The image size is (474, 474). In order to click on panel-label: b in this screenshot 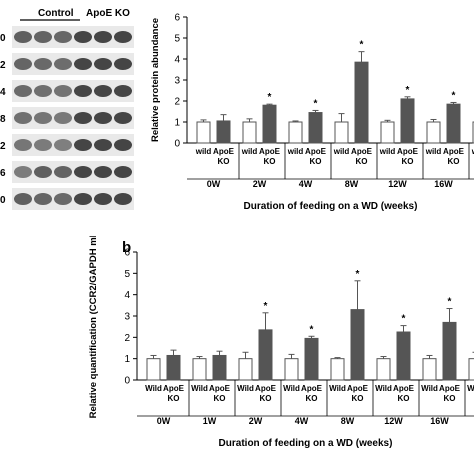, I will do `click(126, 247)`.